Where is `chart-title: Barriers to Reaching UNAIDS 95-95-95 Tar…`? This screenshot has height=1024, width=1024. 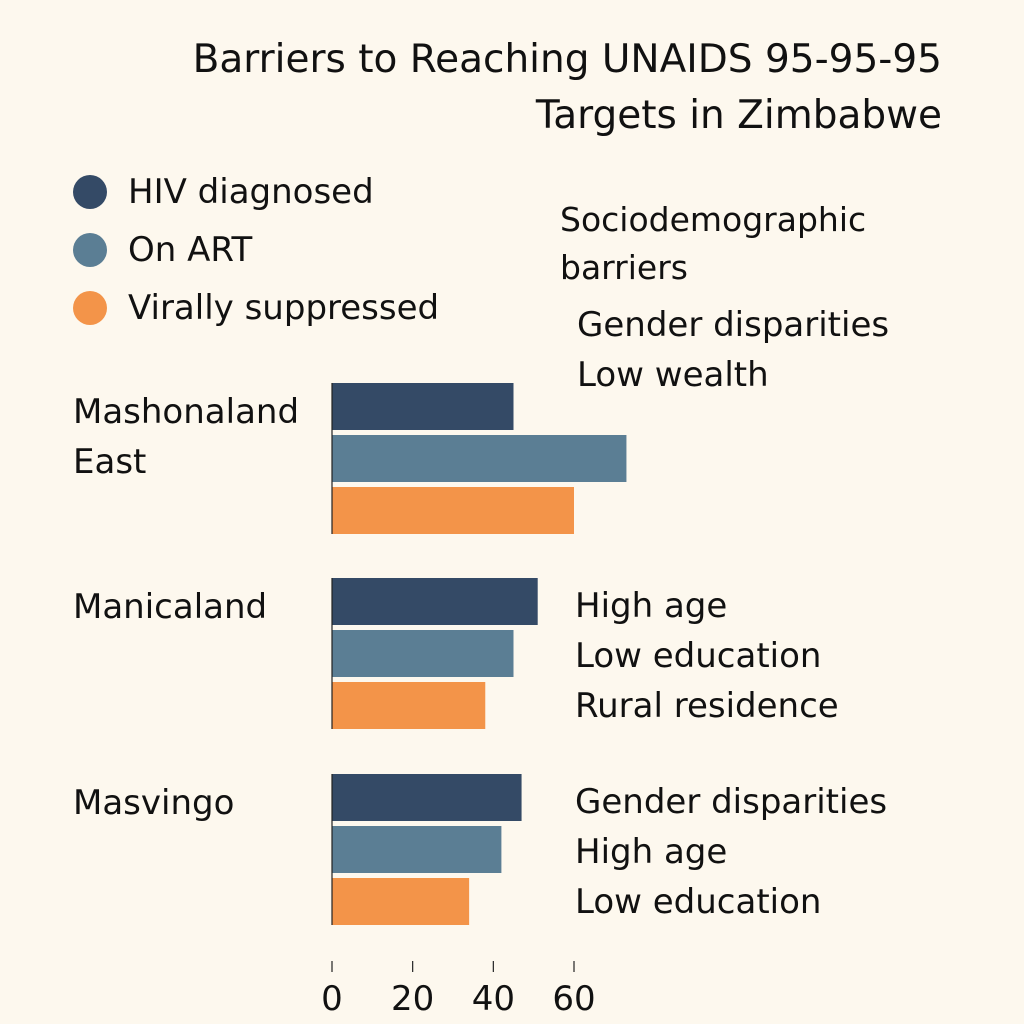
chart-title: Barriers to Reaching UNAIDS 95-95-95 Tar… is located at coordinates (567, 87).